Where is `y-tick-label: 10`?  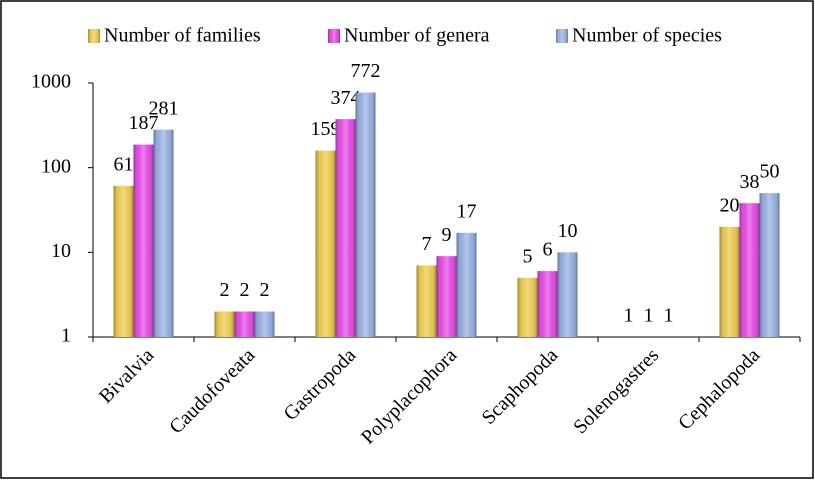 y-tick-label: 10 is located at coordinates (61, 251).